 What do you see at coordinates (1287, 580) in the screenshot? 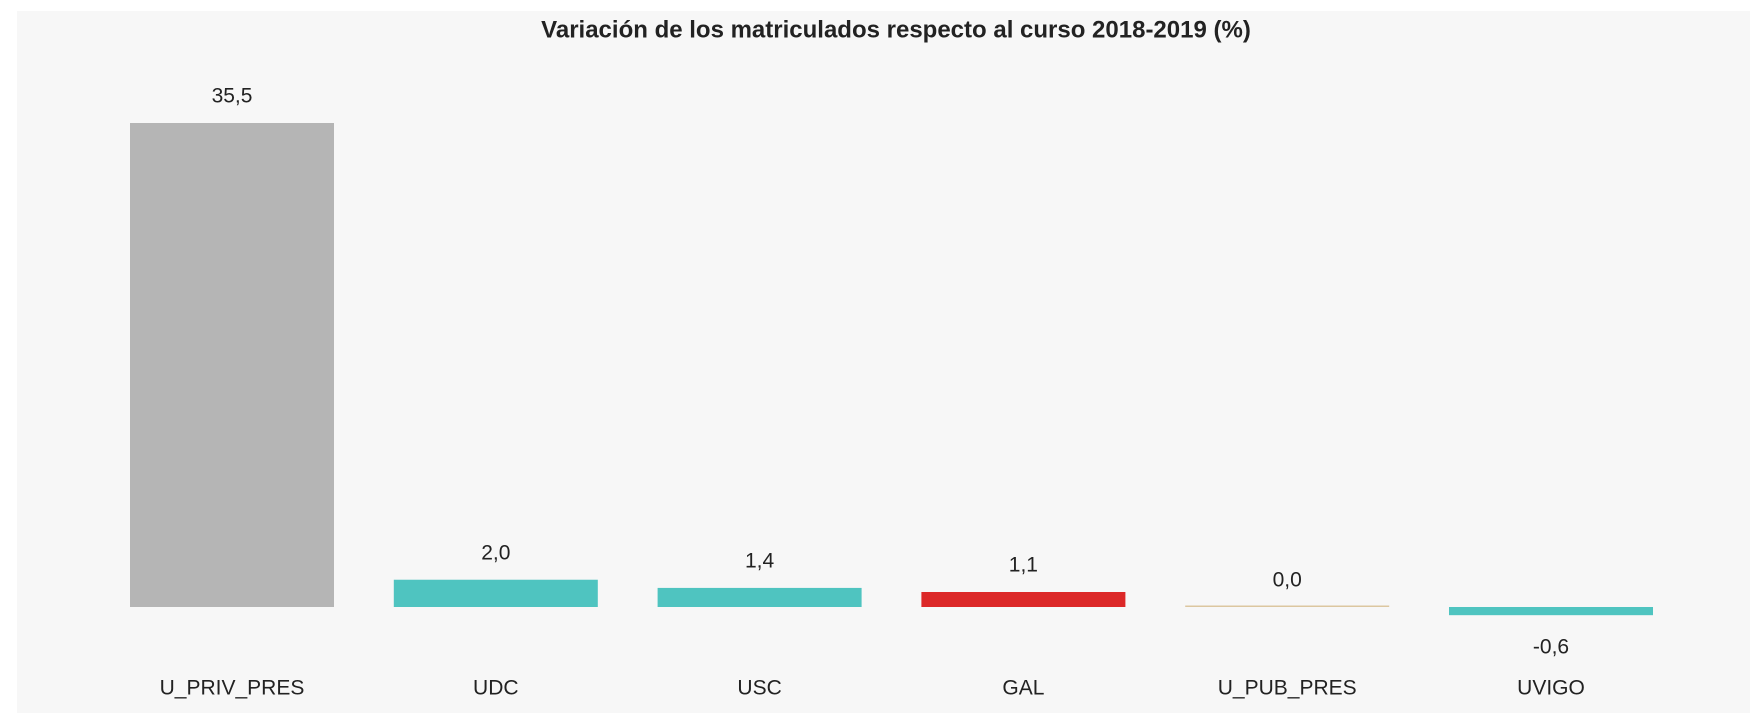
I see `value-label: 0,0` at bounding box center [1287, 580].